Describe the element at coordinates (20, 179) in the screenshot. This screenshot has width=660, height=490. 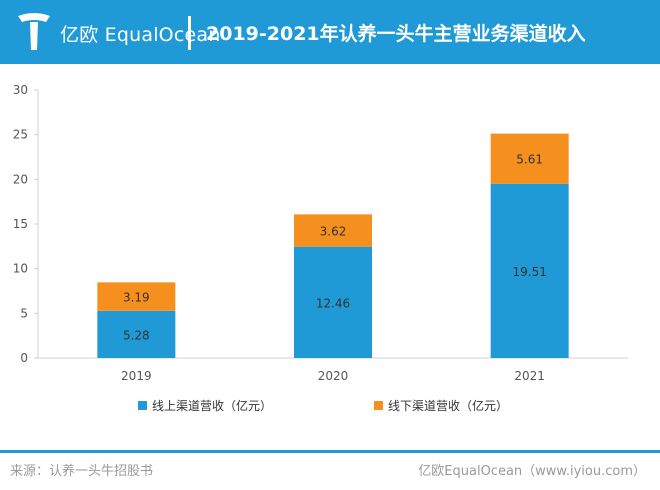
I see `y-tick-label: 20` at that location.